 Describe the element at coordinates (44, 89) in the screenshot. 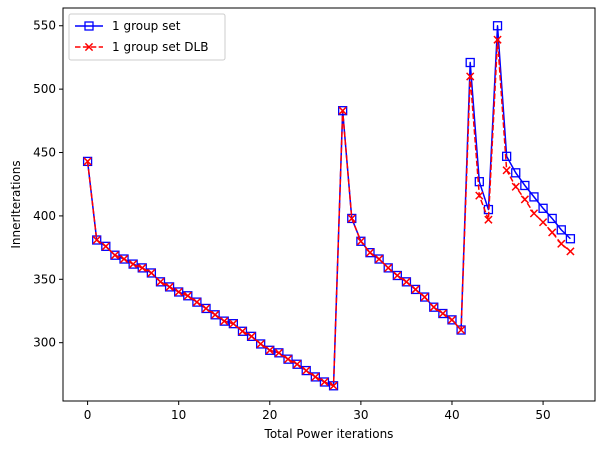

I see `y-tick-label: 500` at that location.